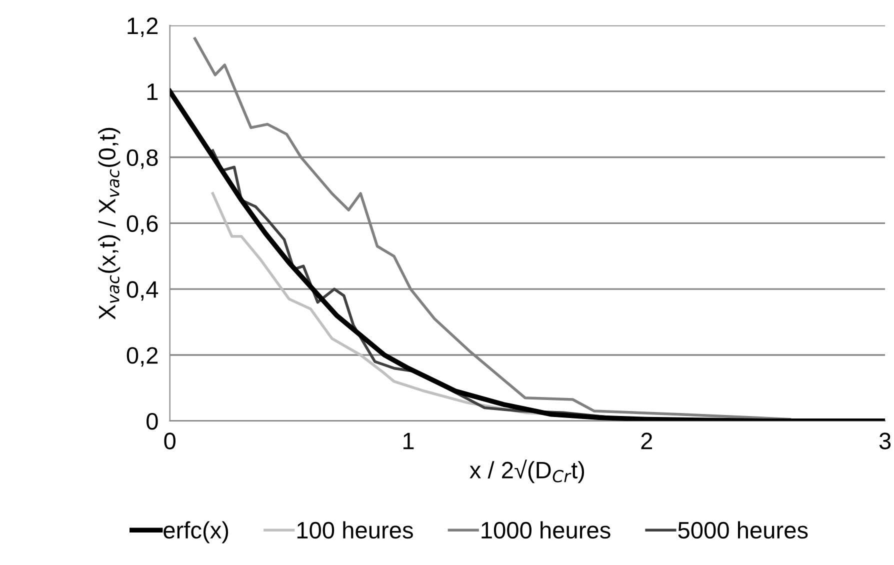 Image resolution: width=894 pixels, height=565 pixels. Describe the element at coordinates (109, 224) in the screenshot. I see `y-axis-title: X$_{vac}$(x,t) / X$_{vac}$(0,t)` at that location.